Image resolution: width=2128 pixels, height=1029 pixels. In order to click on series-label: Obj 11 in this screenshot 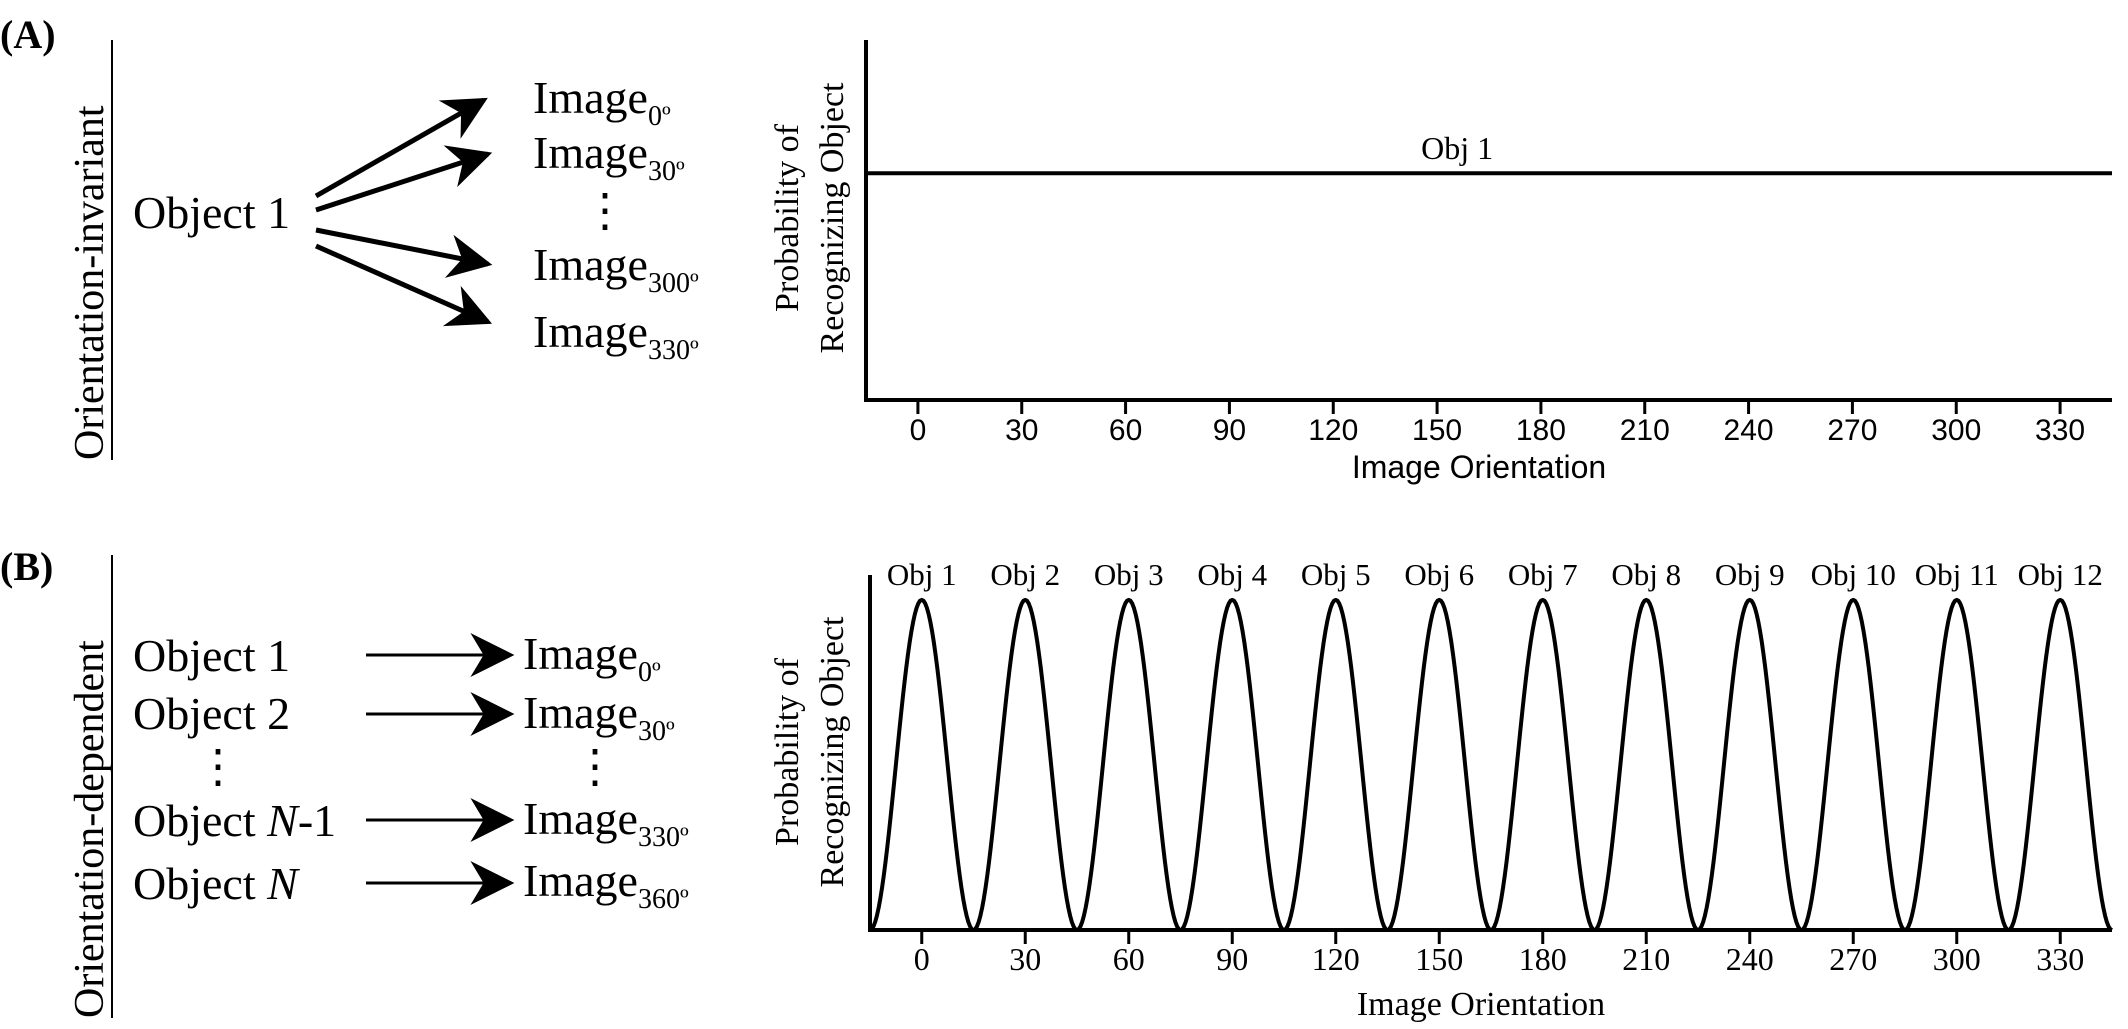, I will do `click(1957, 574)`.